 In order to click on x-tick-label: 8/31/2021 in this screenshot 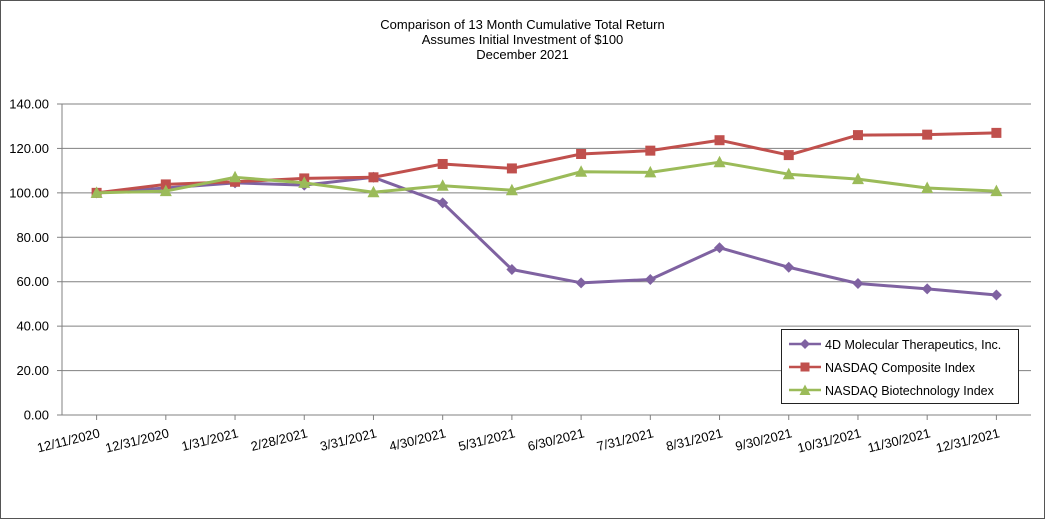, I will do `click(695, 439)`.